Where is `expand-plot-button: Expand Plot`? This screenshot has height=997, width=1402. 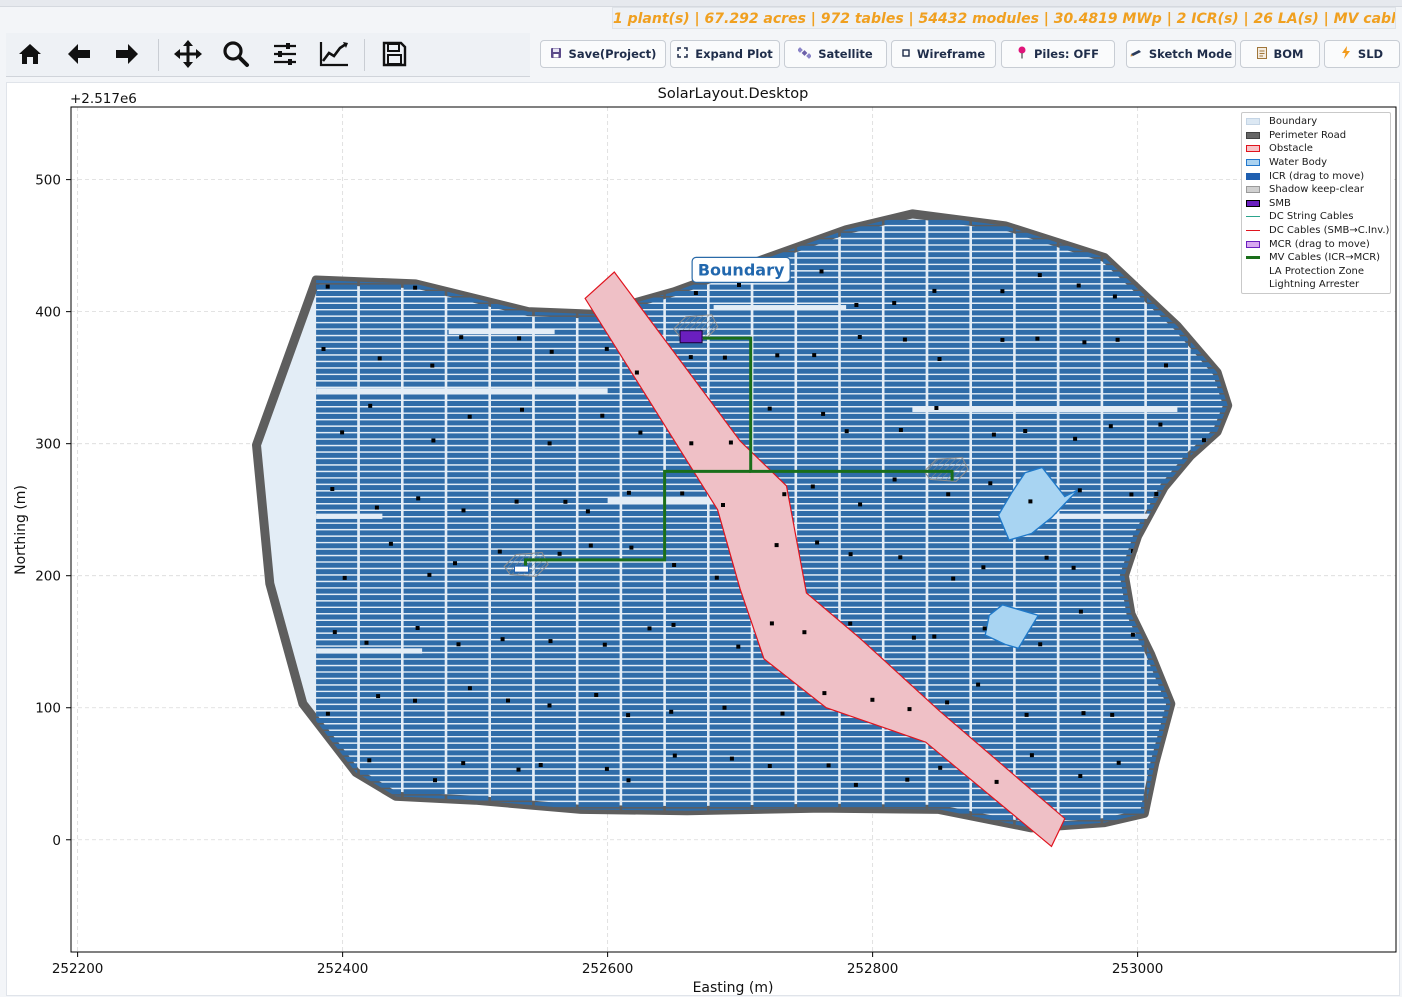 expand-plot-button: Expand Plot is located at coordinates (725, 54).